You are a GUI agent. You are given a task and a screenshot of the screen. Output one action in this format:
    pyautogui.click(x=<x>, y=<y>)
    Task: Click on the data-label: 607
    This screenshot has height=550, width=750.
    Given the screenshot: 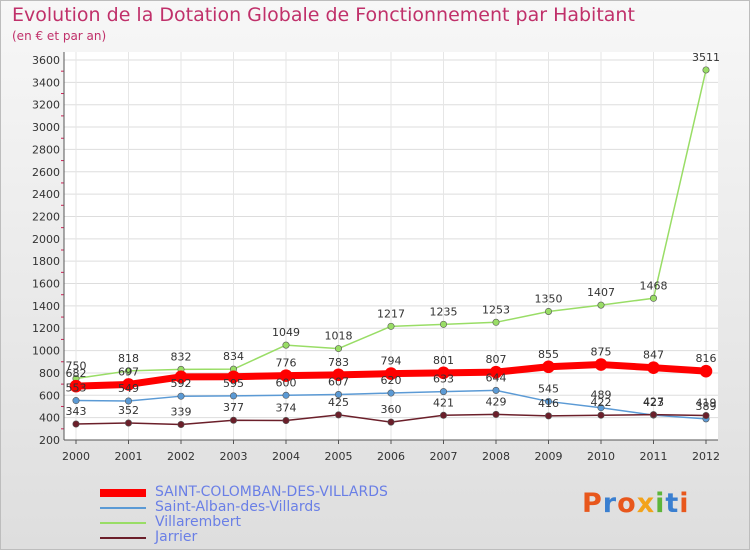 What is the action you would take?
    pyautogui.click(x=338, y=382)
    